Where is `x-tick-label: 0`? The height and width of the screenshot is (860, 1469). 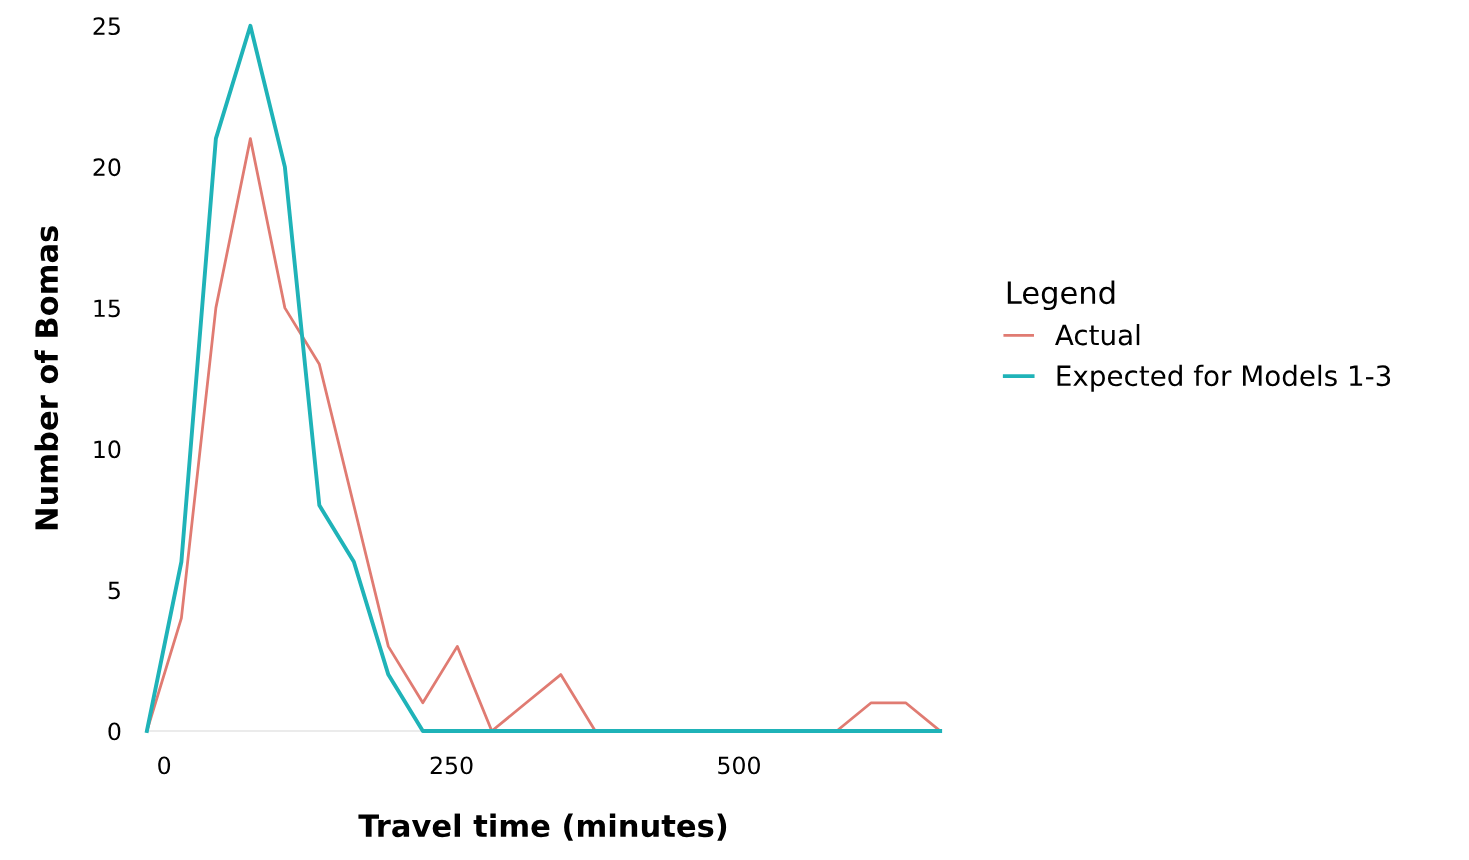
x-tick-label: 0 is located at coordinates (164, 765).